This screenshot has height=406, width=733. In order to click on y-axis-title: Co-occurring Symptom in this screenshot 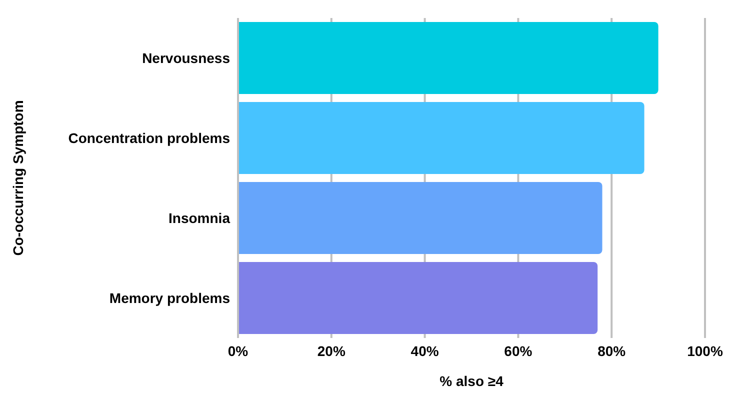, I will do `click(18, 178)`.